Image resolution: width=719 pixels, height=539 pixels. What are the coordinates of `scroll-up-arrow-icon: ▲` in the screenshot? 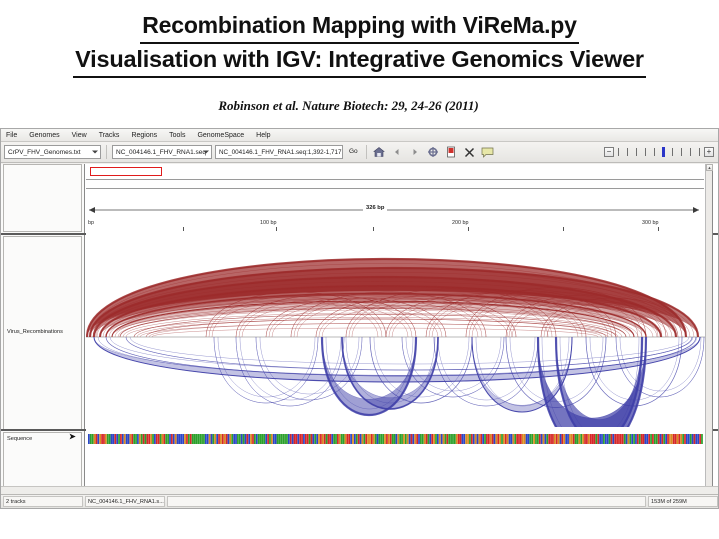 It's located at (709, 167).